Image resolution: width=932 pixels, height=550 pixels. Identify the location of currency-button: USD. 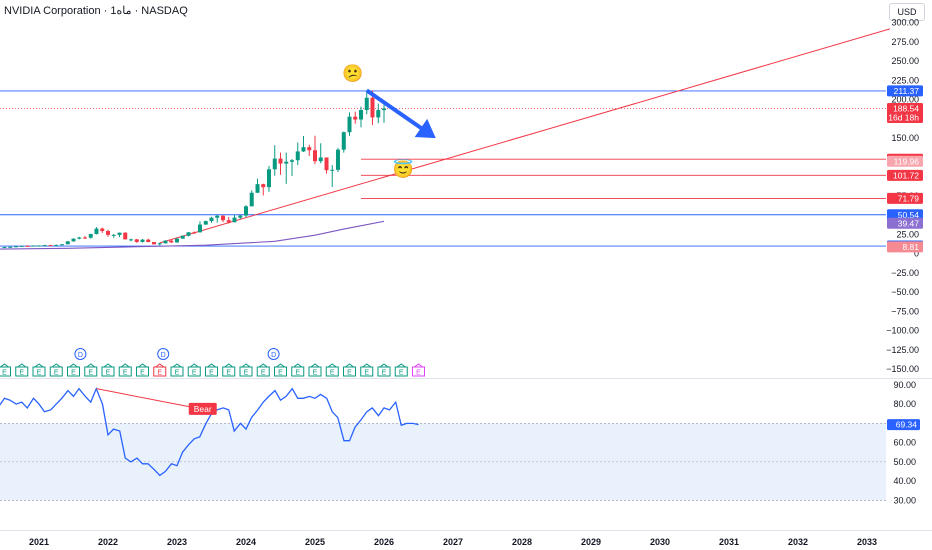
(907, 12).